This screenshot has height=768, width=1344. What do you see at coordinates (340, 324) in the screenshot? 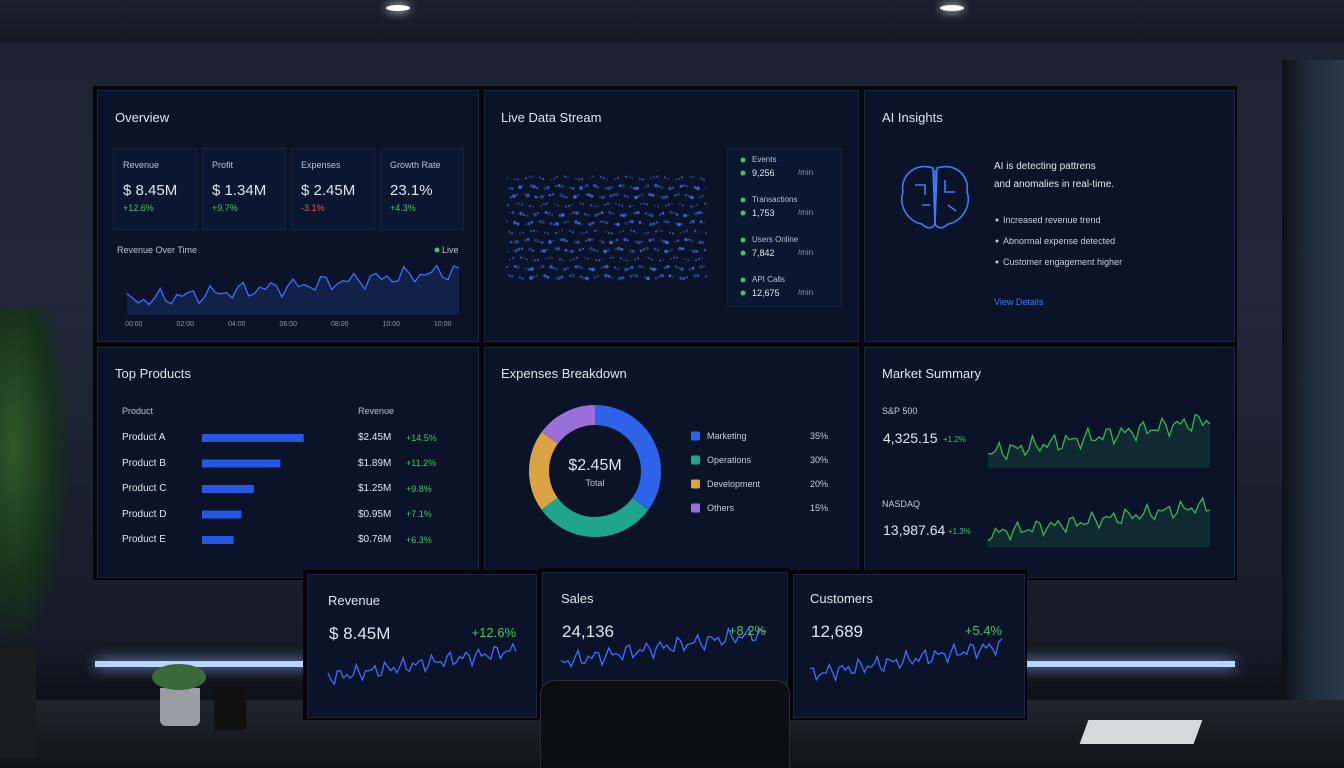
I see `x-tick-label: 08:00` at bounding box center [340, 324].